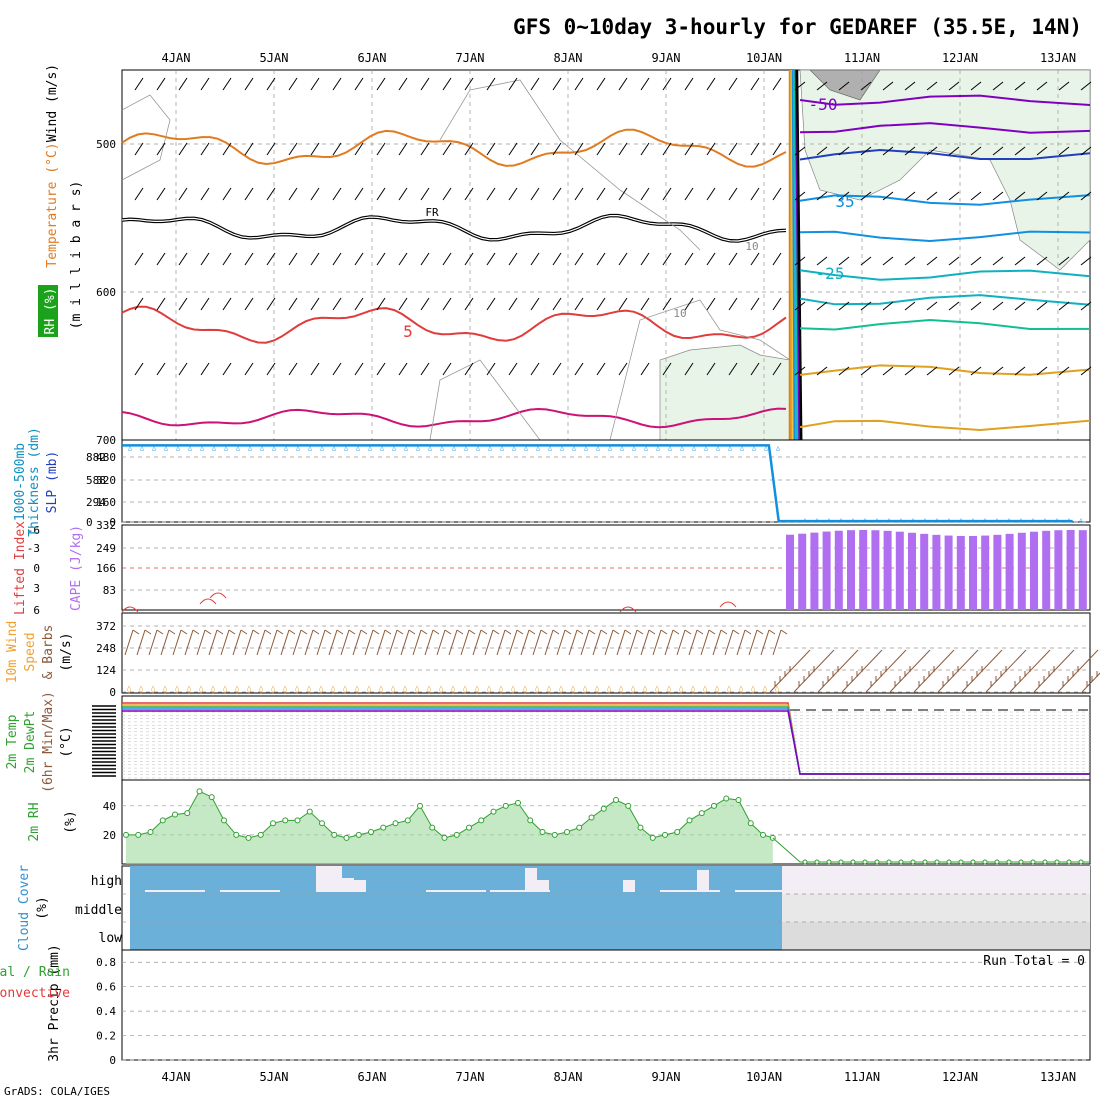  I want to click on y-label-wind-units: (m/s), so click(66, 651).